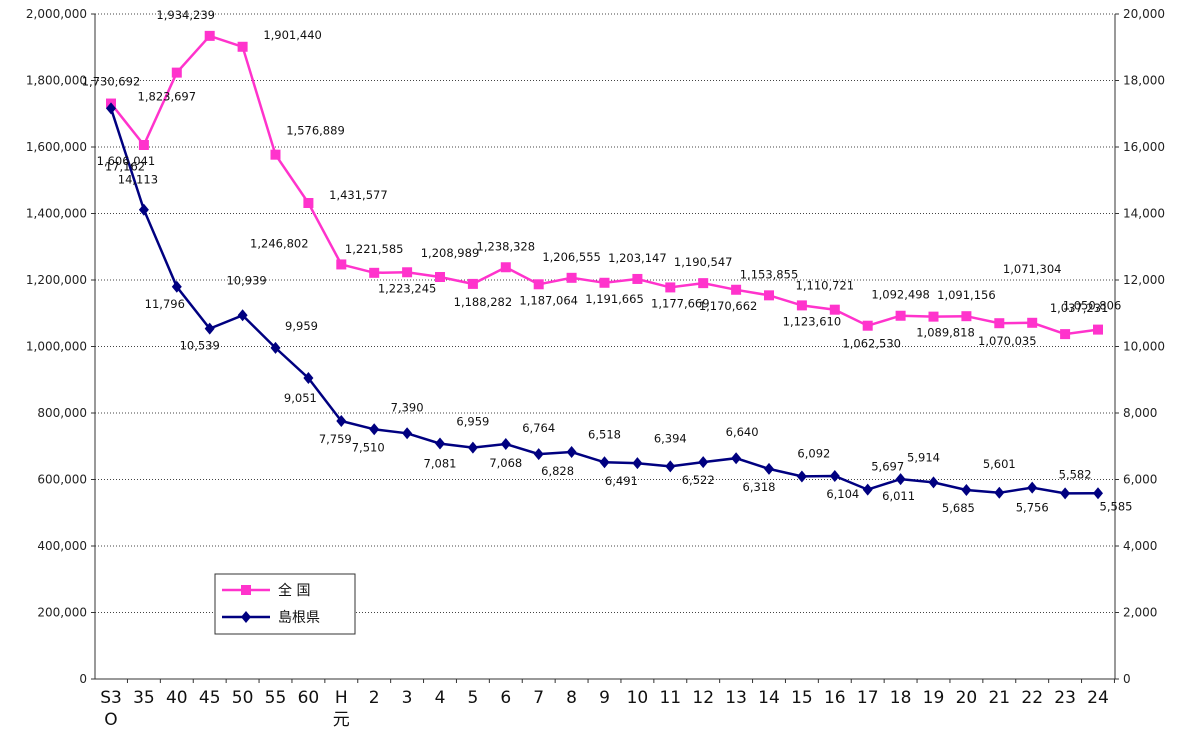 The image size is (1184, 733). I want to click on x-tick-label-line: S3, so click(111, 698).